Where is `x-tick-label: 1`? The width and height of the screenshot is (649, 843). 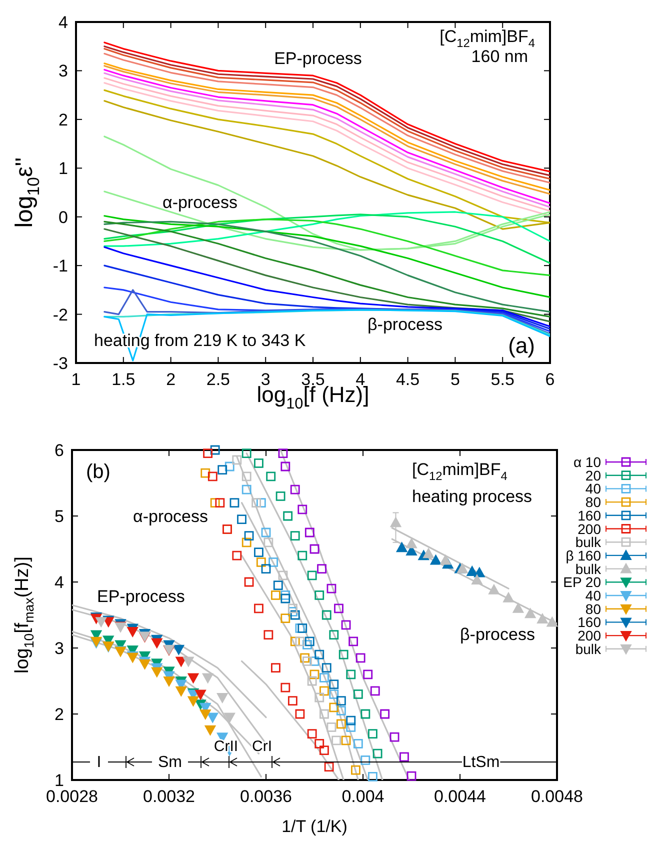
x-tick-label: 1 is located at coordinates (76, 379).